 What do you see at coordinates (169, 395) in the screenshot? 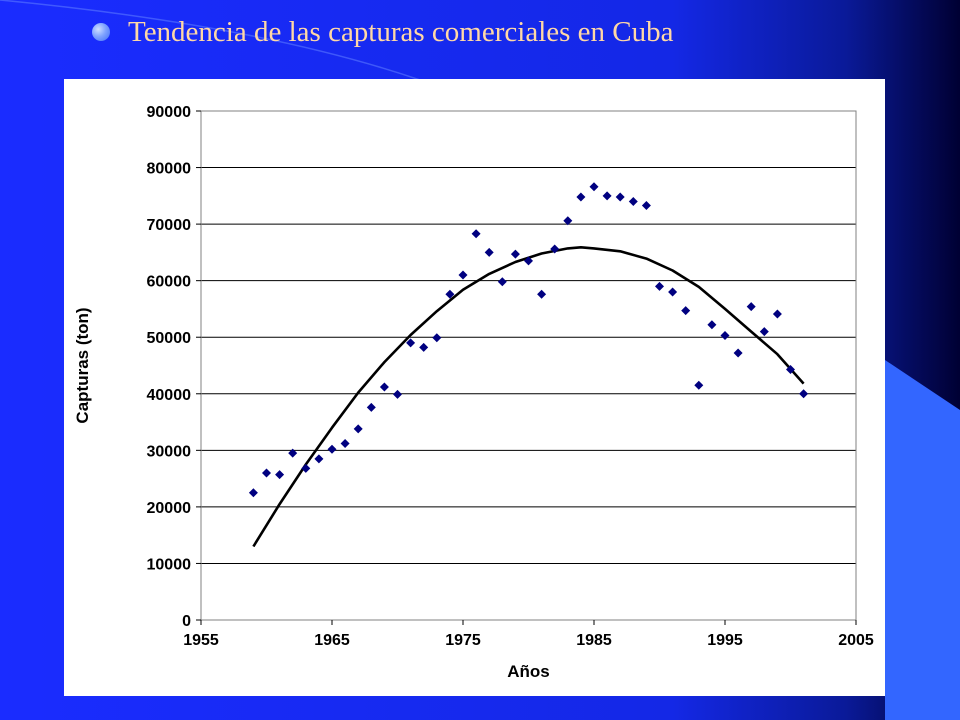
I see `y-tick-label: 40000` at bounding box center [169, 395].